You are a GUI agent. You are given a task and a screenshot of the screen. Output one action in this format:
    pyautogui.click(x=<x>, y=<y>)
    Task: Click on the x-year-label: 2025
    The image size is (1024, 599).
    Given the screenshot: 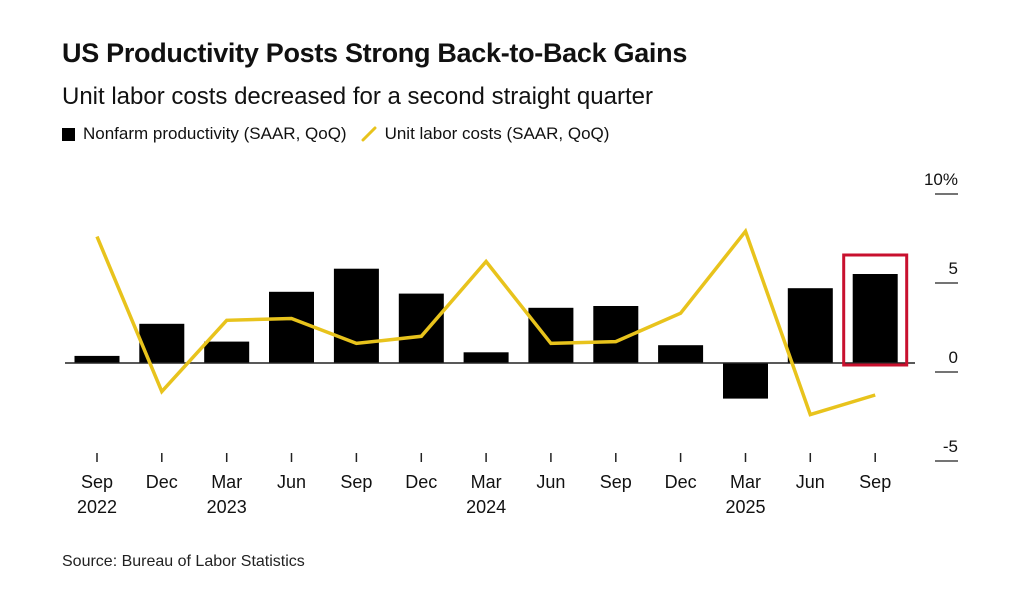 What is the action you would take?
    pyautogui.click(x=745, y=507)
    